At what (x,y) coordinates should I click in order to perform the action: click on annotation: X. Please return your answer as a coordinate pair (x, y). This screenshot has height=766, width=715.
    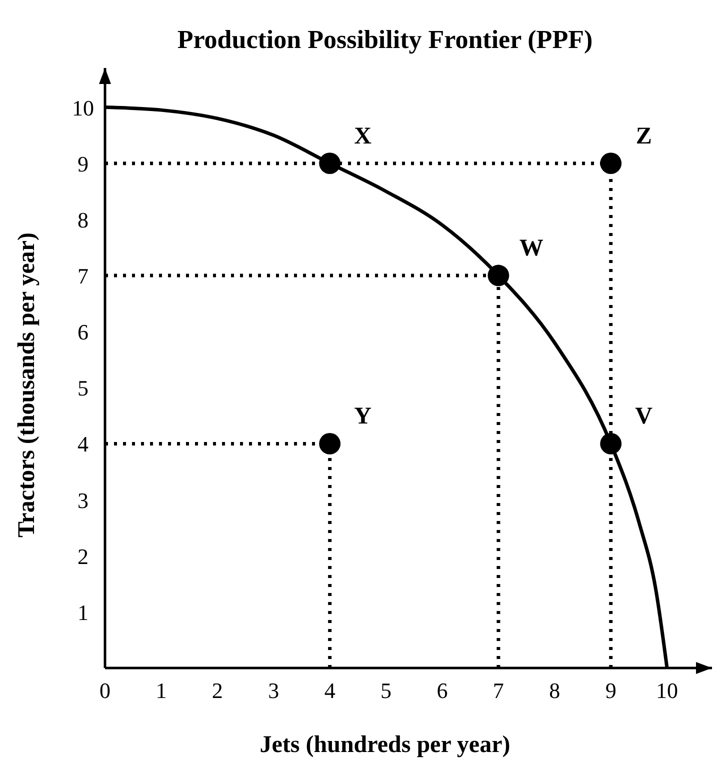
    Looking at the image, I should click on (363, 136).